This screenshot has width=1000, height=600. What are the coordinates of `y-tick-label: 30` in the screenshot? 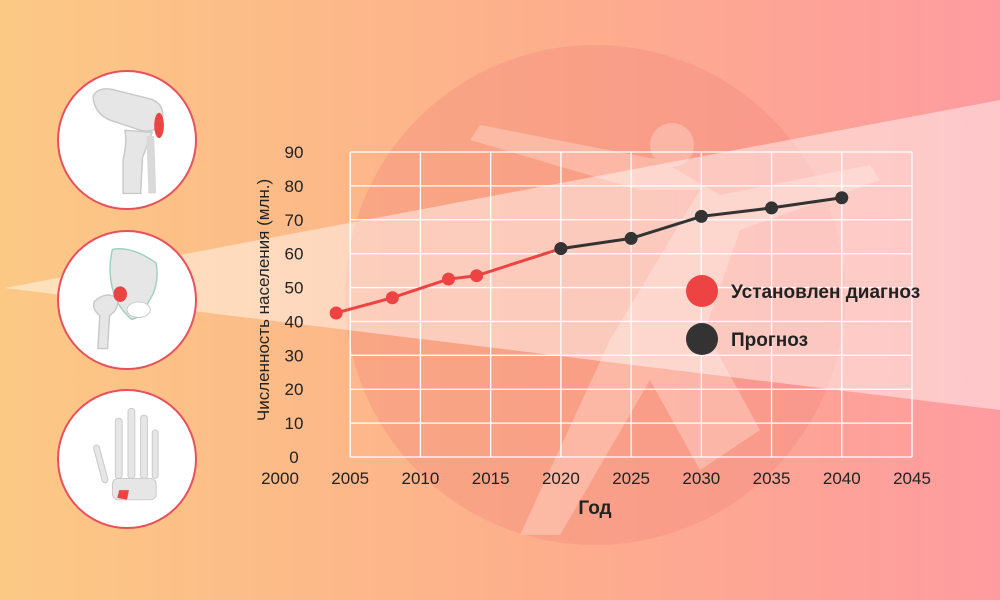 It's located at (294, 355).